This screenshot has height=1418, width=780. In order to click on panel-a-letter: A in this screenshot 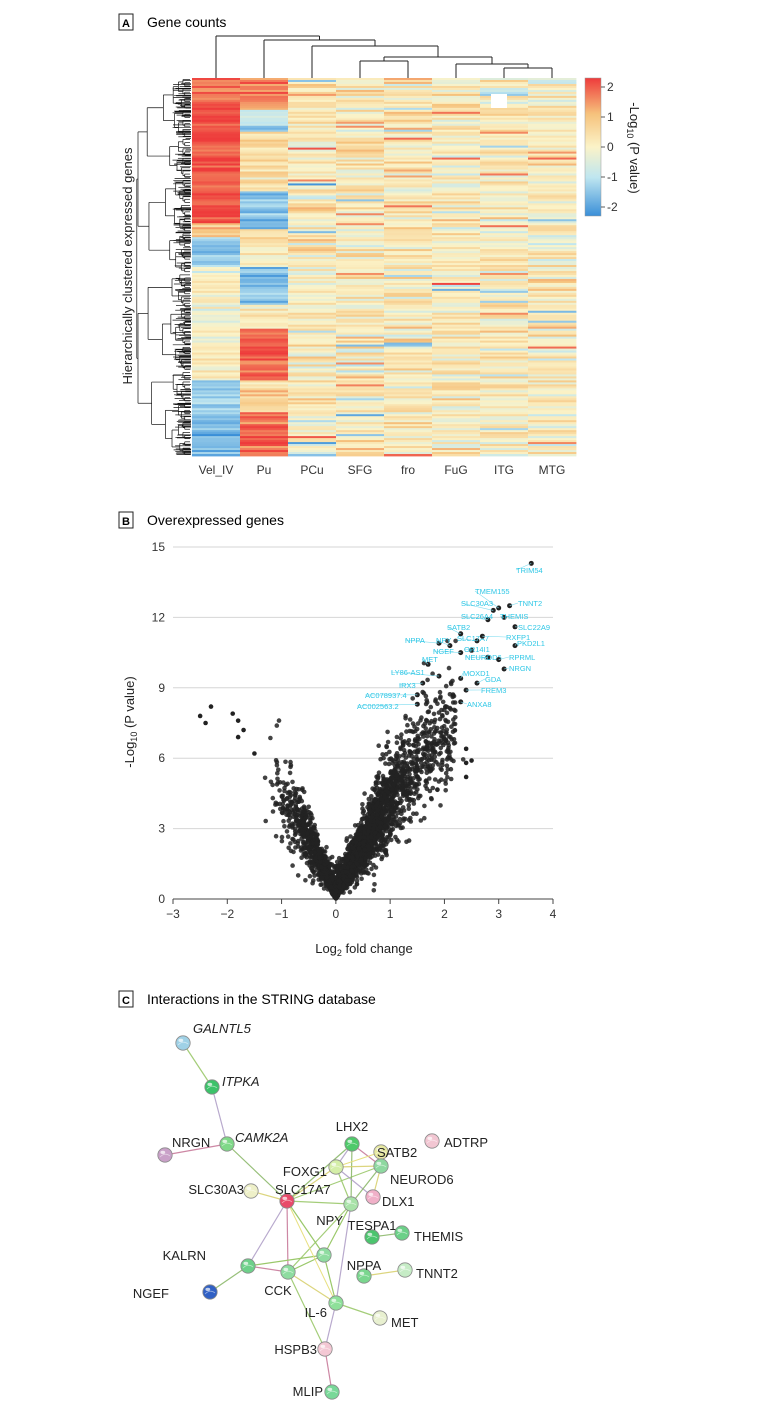, I will do `click(126, 24)`.